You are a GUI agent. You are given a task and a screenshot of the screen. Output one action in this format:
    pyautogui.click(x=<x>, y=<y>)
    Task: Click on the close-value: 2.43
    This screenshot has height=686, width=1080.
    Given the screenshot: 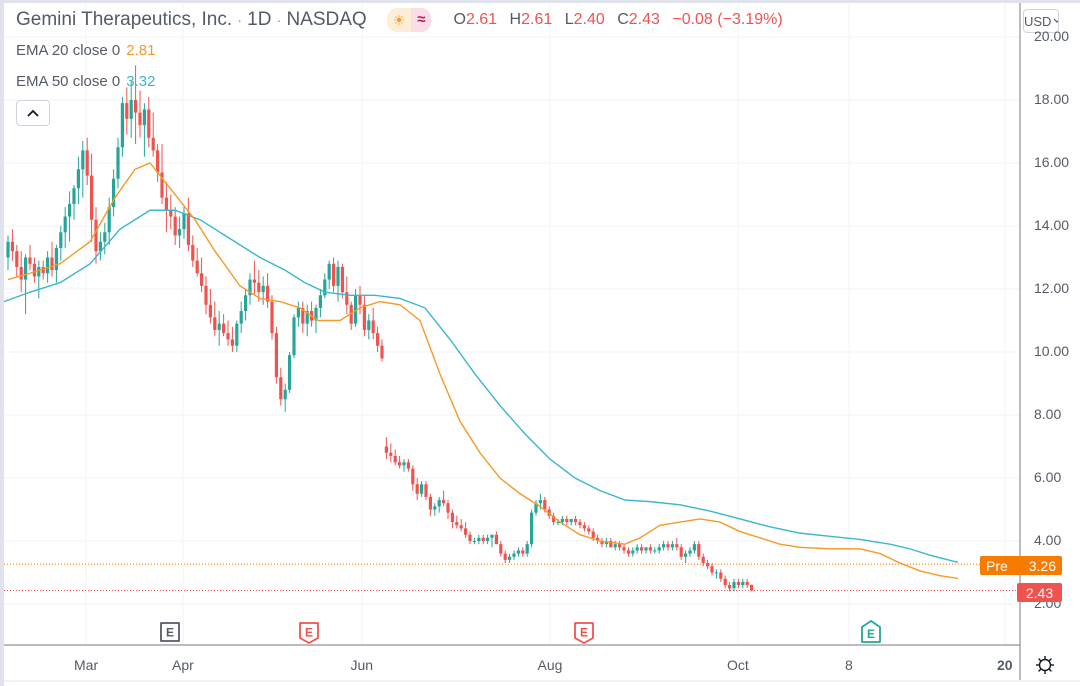 What is the action you would take?
    pyautogui.click(x=644, y=19)
    